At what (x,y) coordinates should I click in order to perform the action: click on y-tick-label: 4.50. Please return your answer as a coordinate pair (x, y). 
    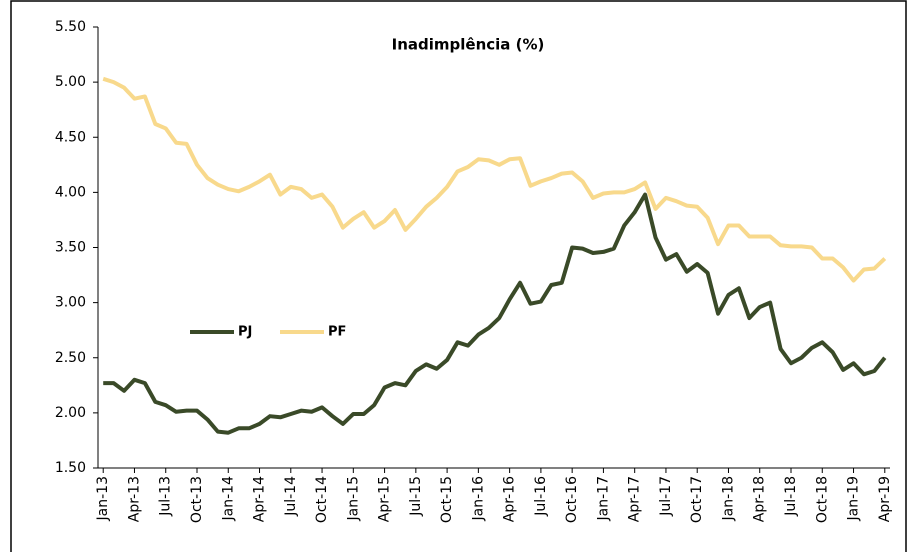
    Looking at the image, I should click on (70, 137).